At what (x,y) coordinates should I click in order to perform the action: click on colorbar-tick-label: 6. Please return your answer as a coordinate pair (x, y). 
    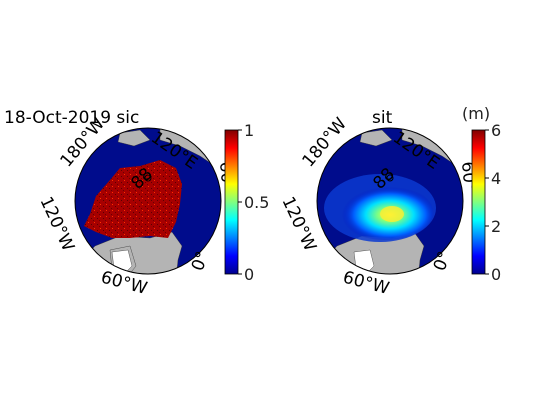
    Looking at the image, I should click on (496, 130).